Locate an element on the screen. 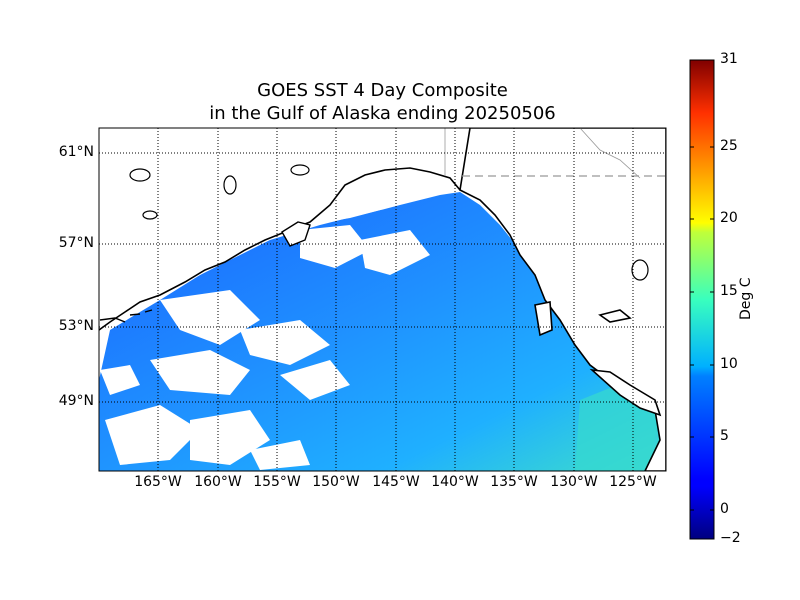 Image resolution: width=800 pixels, height=600 pixels. map-title-line2: in the Gulf of Alaska ending 20250506 is located at coordinates (382, 113).